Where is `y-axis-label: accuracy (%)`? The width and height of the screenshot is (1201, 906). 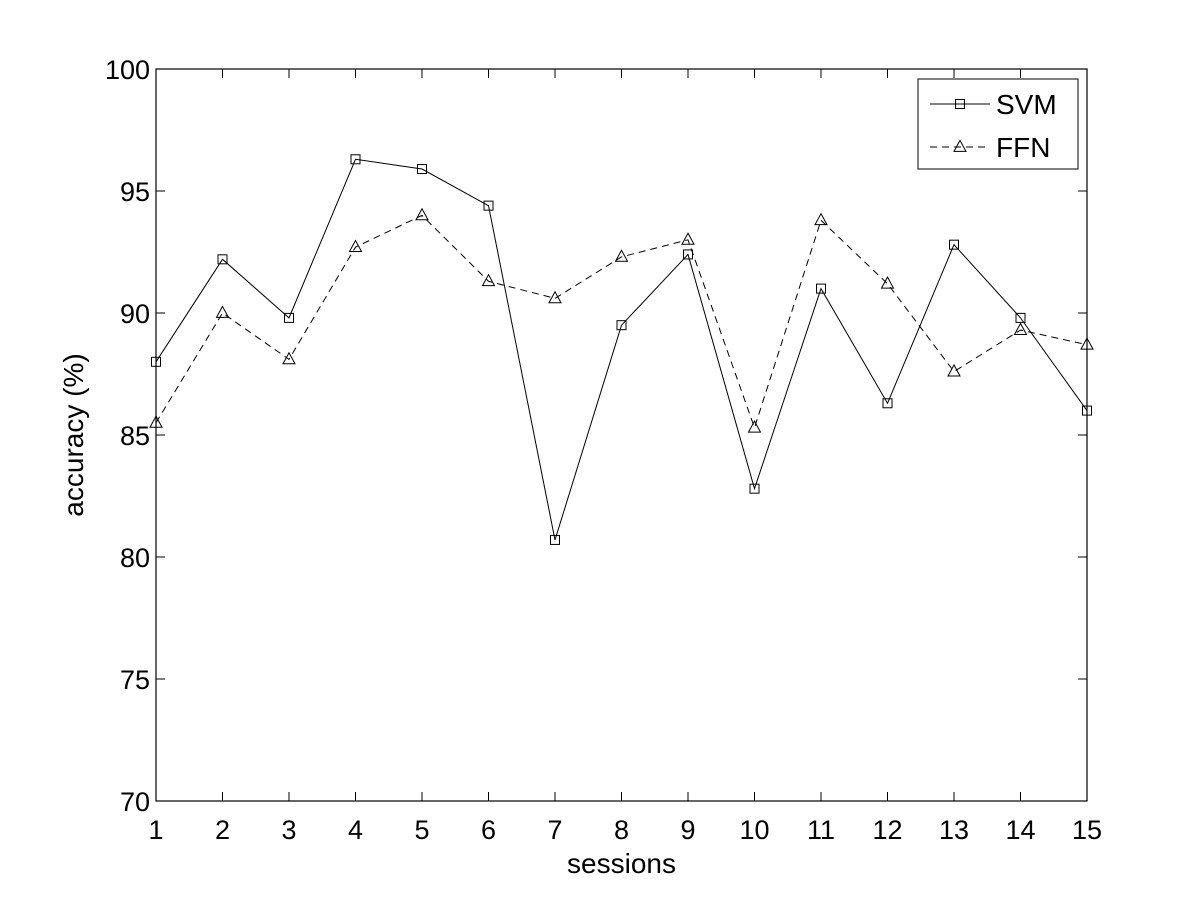
y-axis-label: accuracy (%) is located at coordinates (73, 434).